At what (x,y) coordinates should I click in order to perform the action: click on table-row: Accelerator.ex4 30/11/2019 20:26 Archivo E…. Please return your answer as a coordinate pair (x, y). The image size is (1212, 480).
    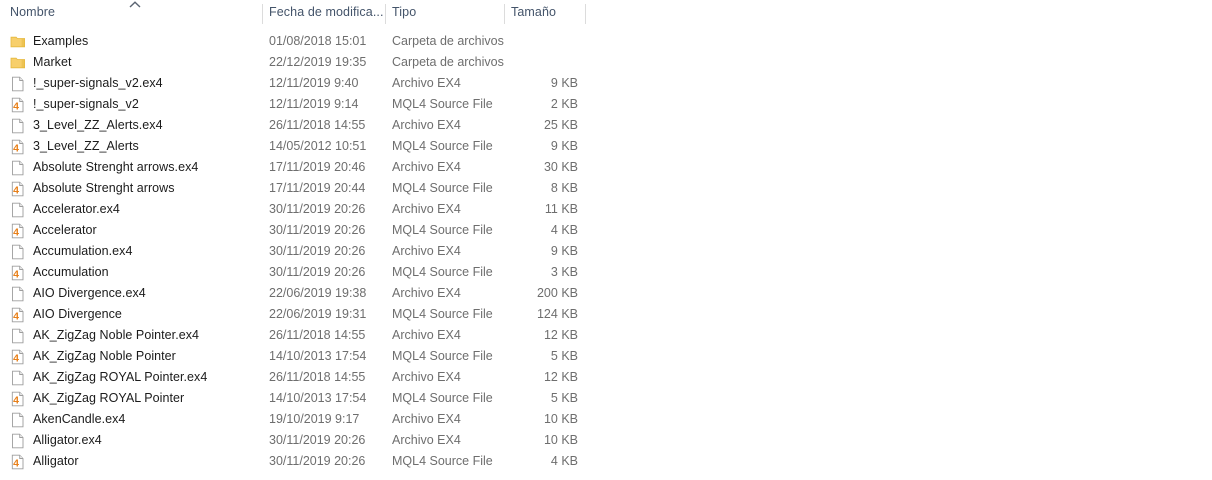
    Looking at the image, I should click on (606, 209).